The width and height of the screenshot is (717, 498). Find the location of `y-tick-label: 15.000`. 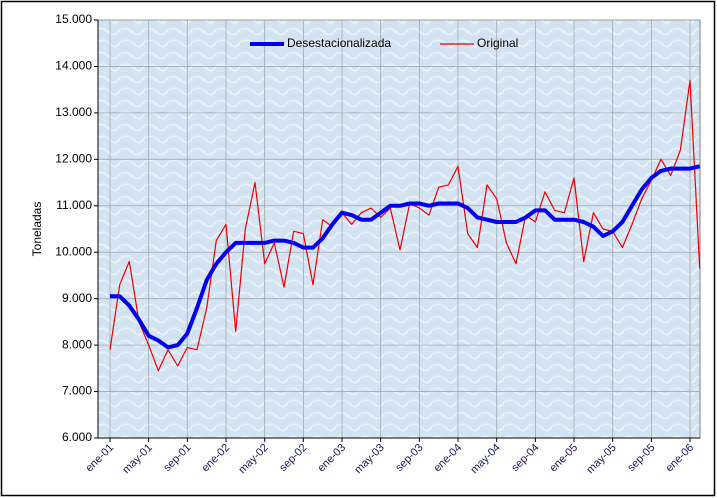

y-tick-label: 15.000 is located at coordinates (73, 19).